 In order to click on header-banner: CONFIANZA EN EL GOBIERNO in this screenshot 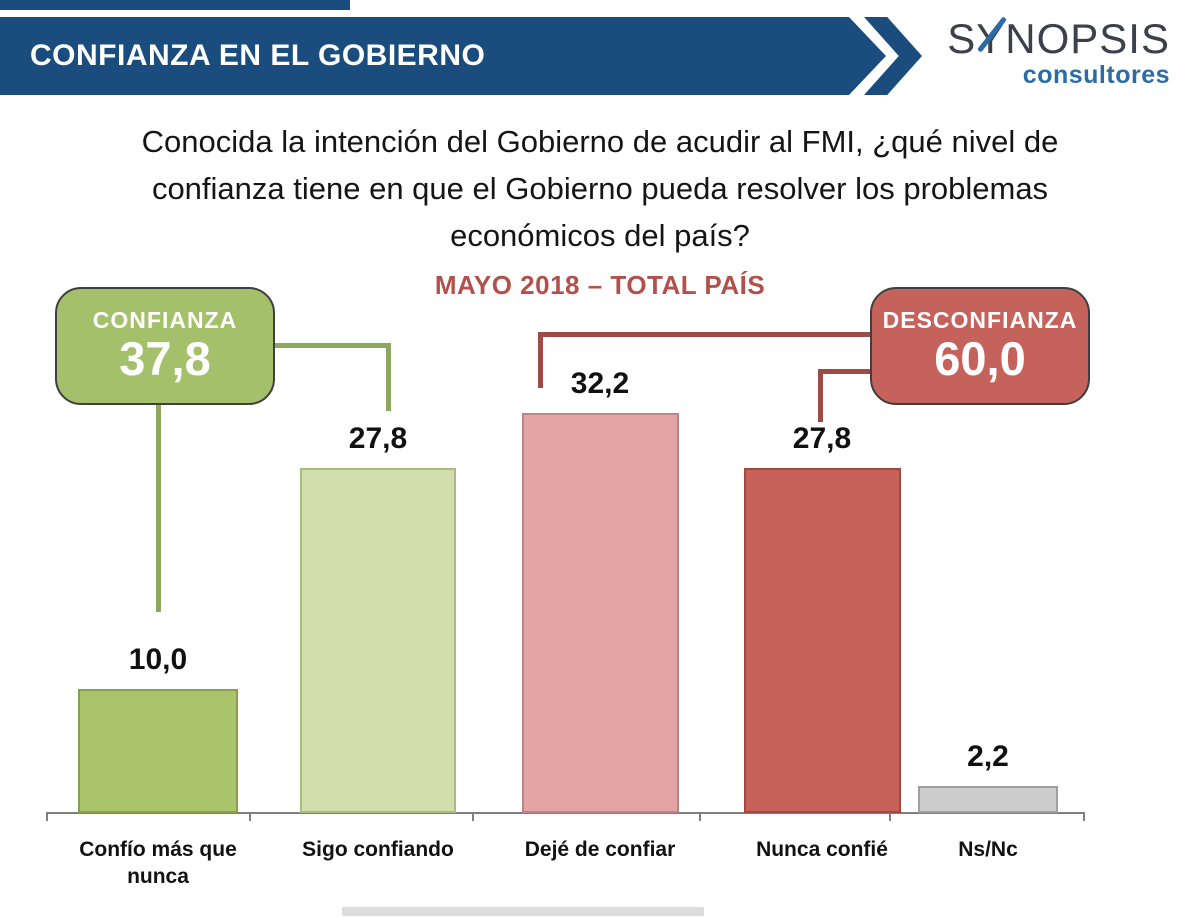, I will do `click(443, 56)`.